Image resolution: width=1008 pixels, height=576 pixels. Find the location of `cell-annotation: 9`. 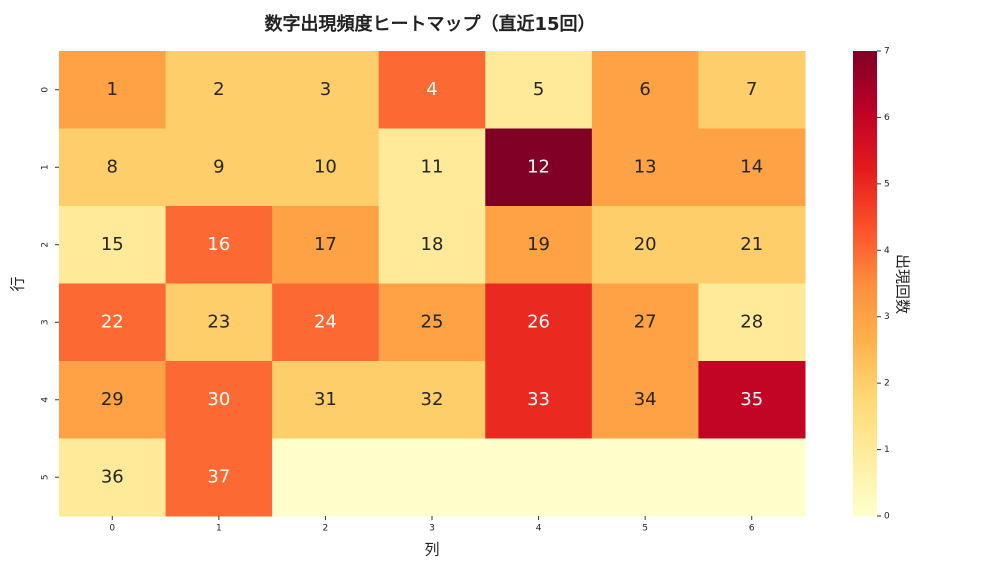

cell-annotation: 9 is located at coordinates (218, 166).